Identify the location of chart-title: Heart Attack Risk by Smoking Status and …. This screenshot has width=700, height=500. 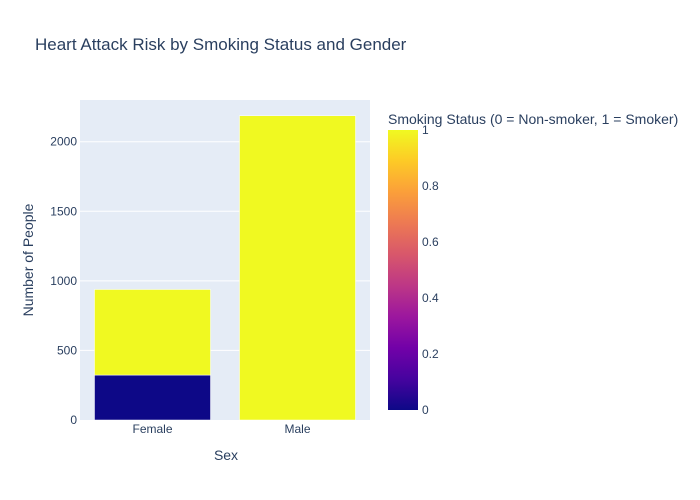
(221, 44).